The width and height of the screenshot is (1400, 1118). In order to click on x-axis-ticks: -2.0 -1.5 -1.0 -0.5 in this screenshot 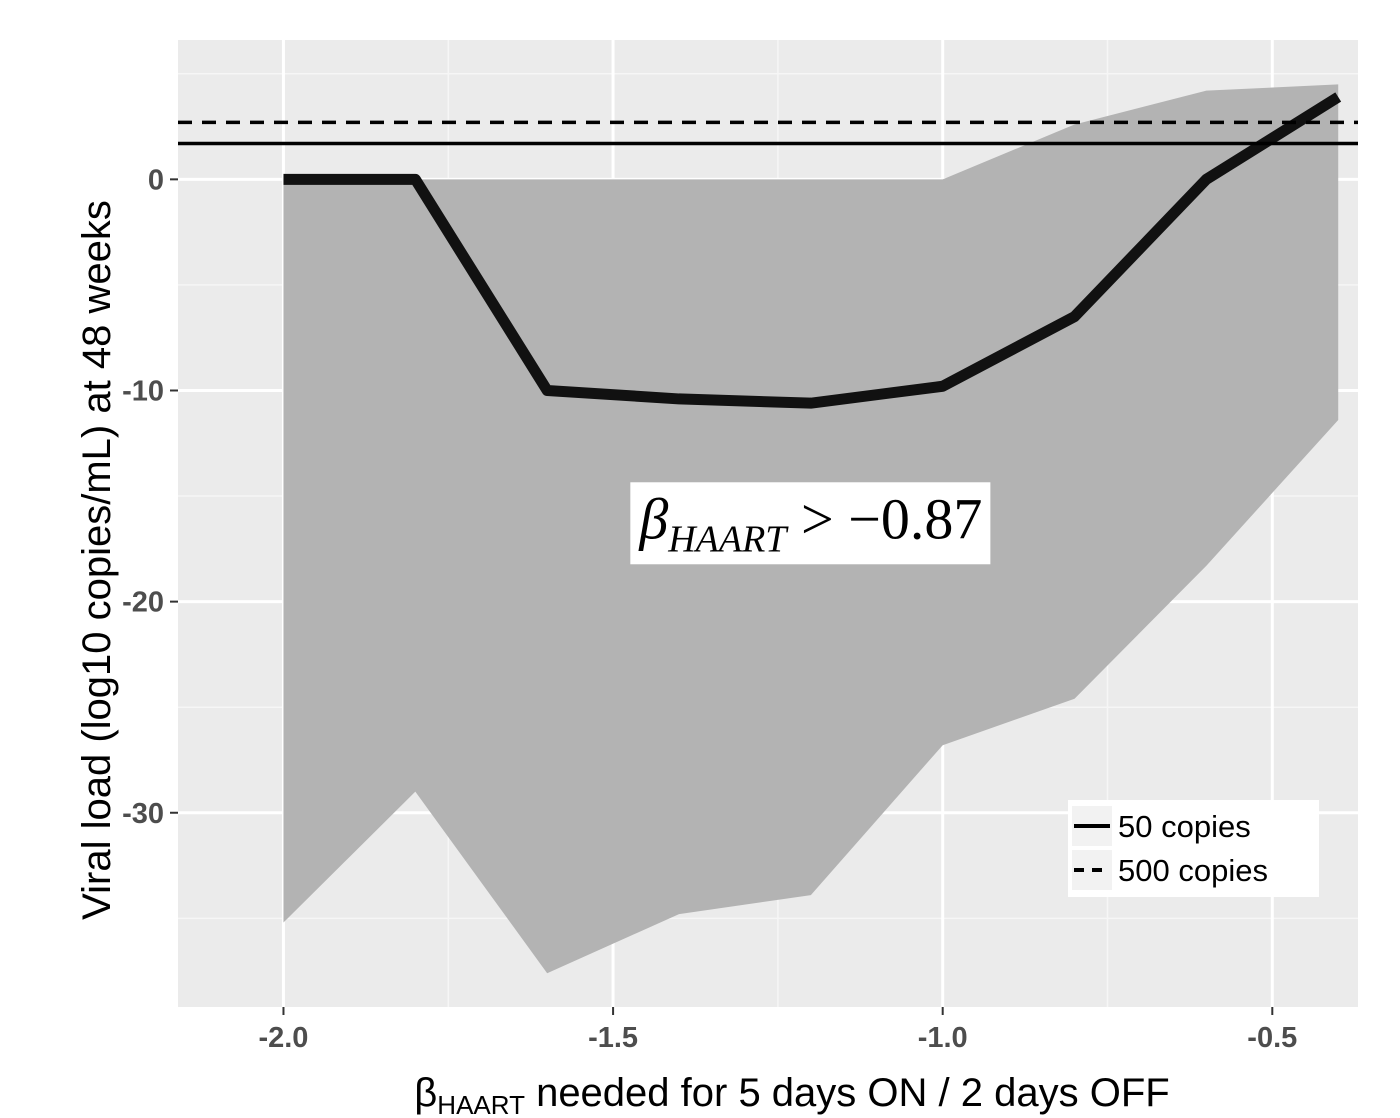, I will do `click(777, 1030)`.